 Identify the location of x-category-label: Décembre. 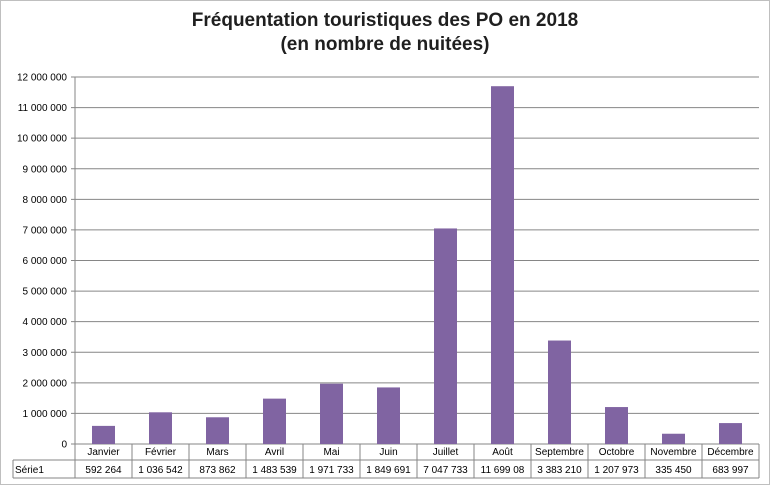
(730, 452).